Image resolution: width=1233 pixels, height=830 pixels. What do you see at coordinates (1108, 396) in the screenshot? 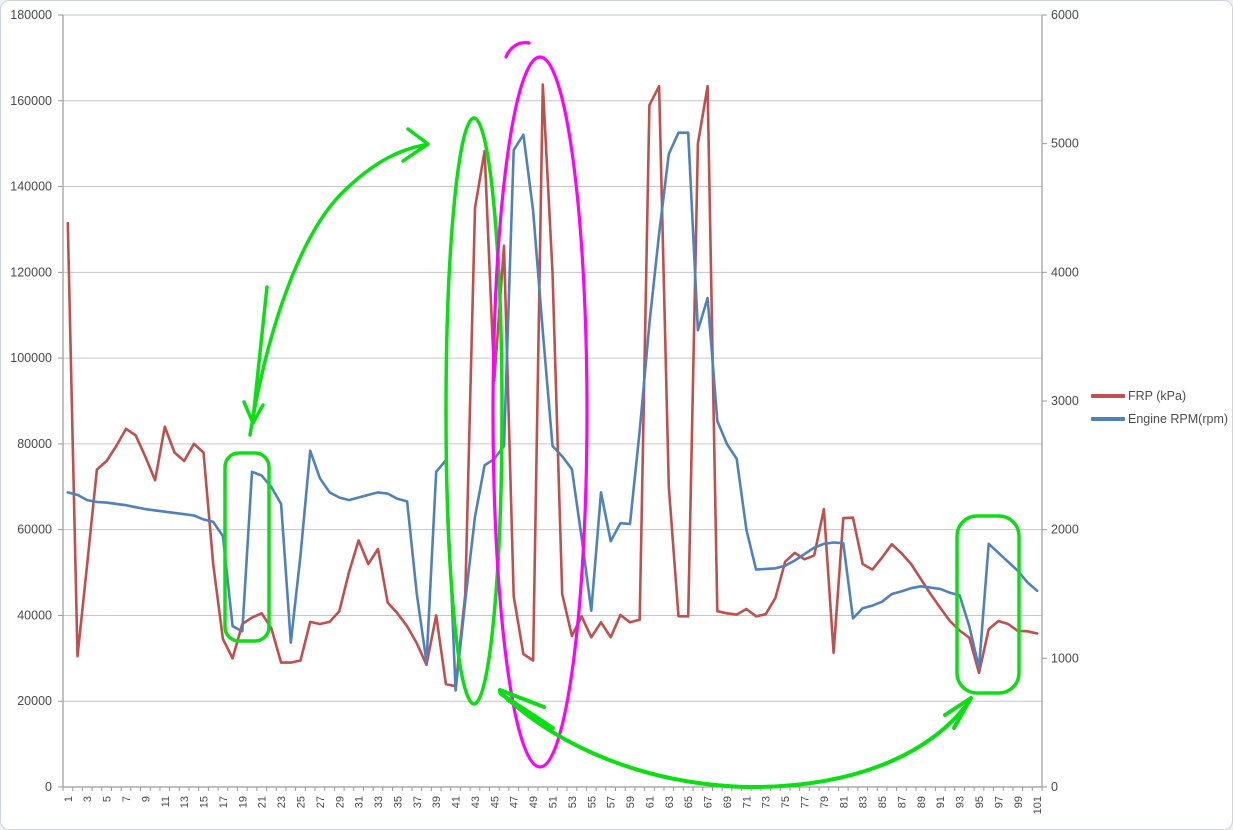
I see `frp-series-swatch-icon` at bounding box center [1108, 396].